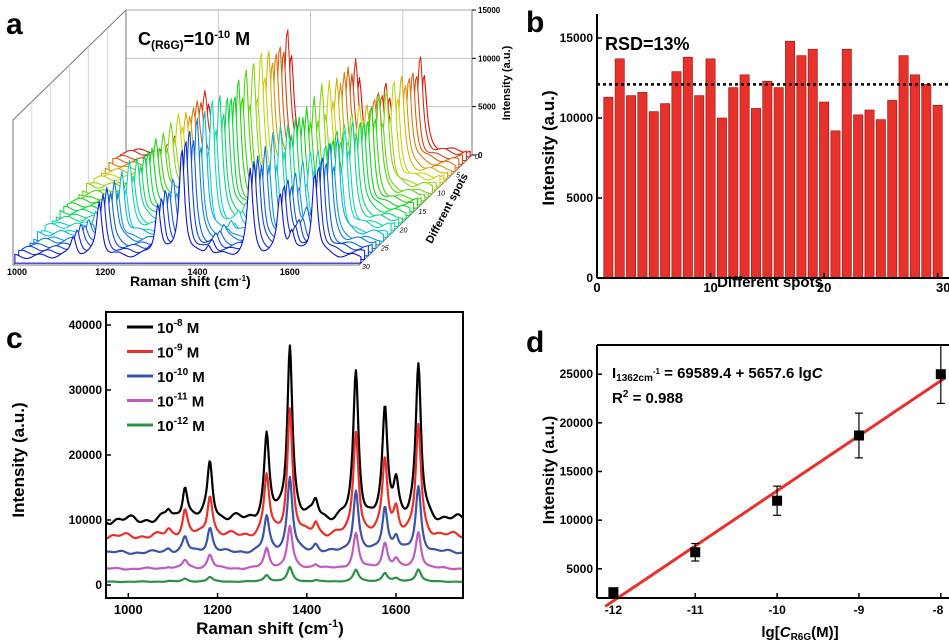  Describe the element at coordinates (441, 194) in the screenshot. I see `spot-tick-label: 10` at that location.